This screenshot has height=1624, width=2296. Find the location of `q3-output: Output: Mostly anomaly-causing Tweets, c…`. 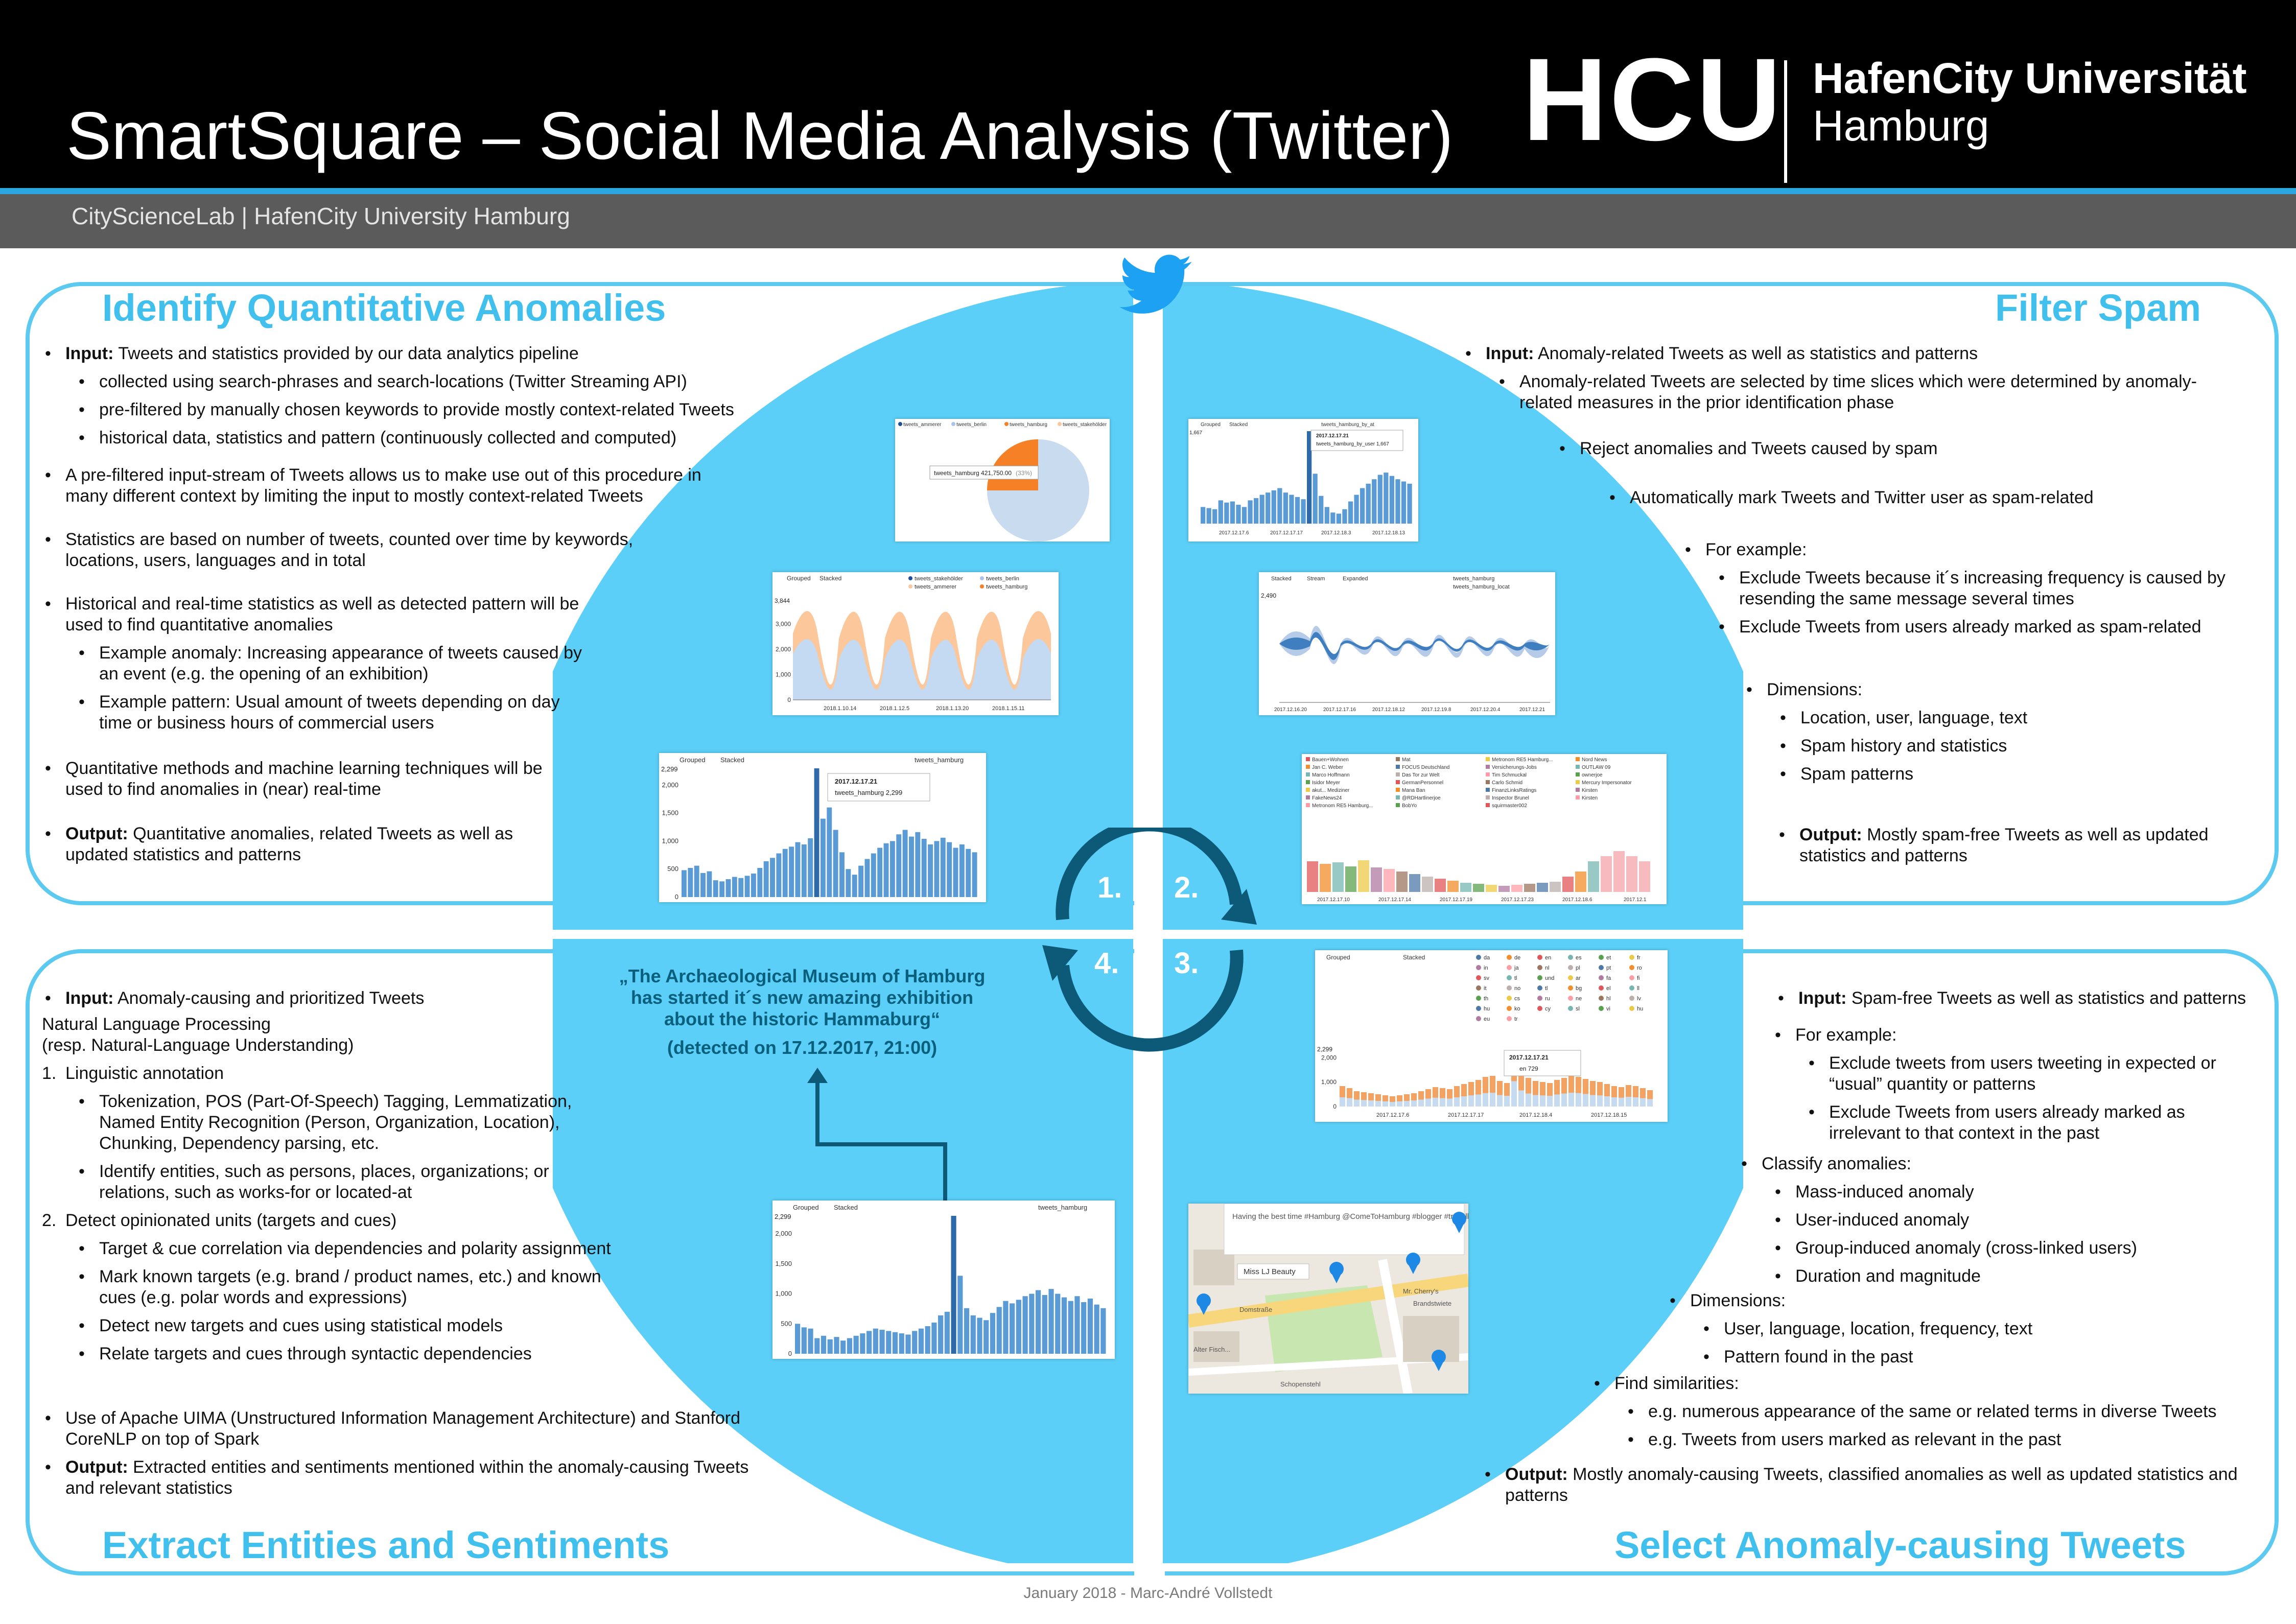

q3-output: Output: Mostly anomaly-causing Tweets, c… is located at coordinates (1860, 1488).